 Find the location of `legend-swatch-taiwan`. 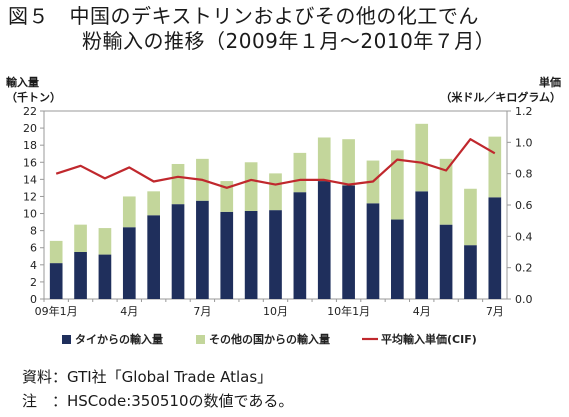

legend-swatch-taiwan is located at coordinates (66, 339).